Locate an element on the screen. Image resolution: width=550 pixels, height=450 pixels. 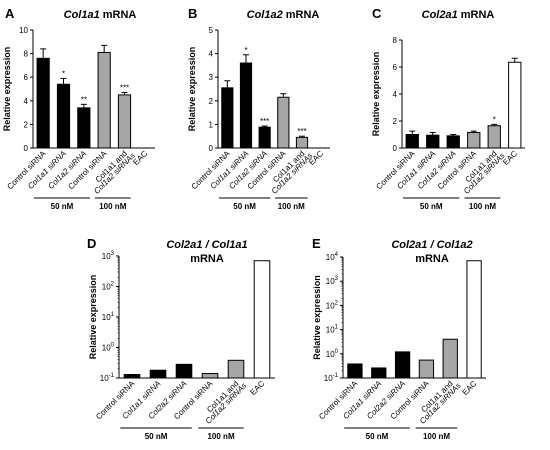
chart-title: Col2a1 / Col1a1 is located at coordinates (206, 245).